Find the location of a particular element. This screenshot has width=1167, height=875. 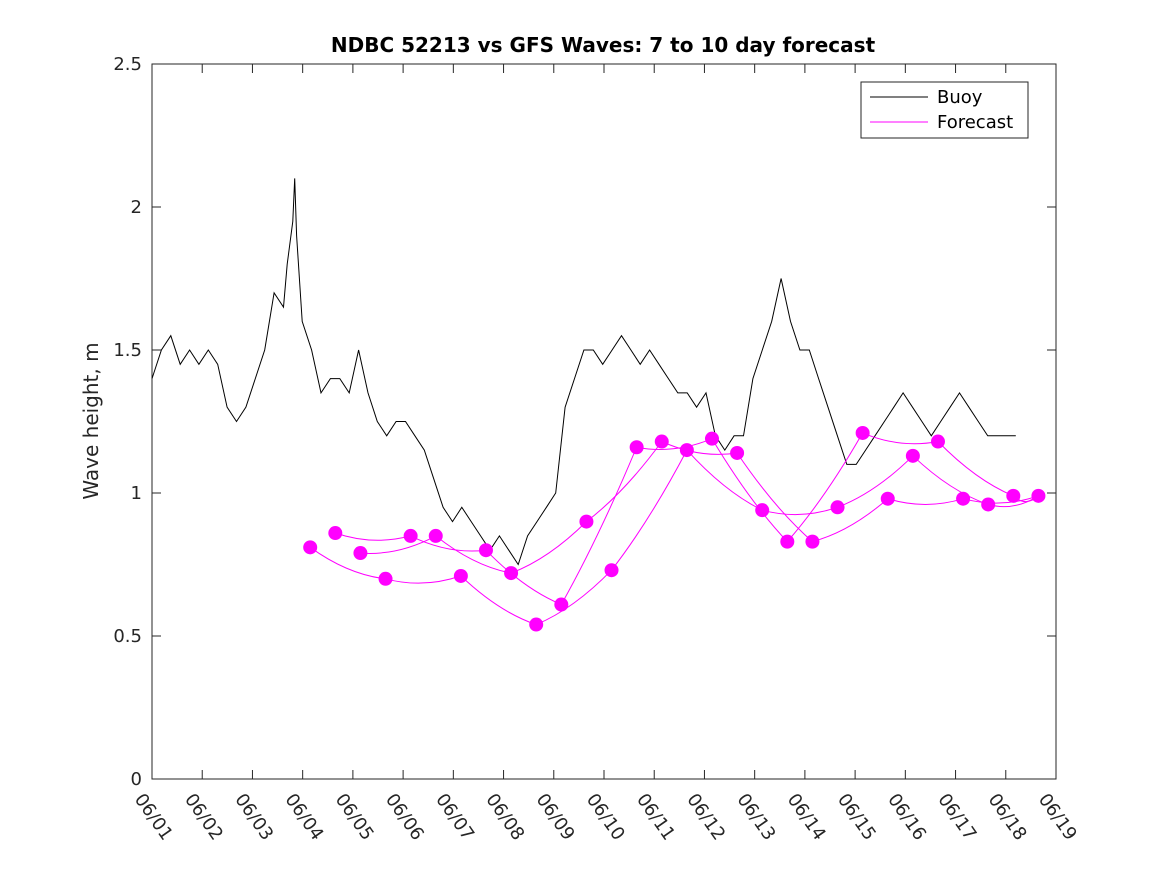

legend-buoy-label: Buoy is located at coordinates (960, 97).